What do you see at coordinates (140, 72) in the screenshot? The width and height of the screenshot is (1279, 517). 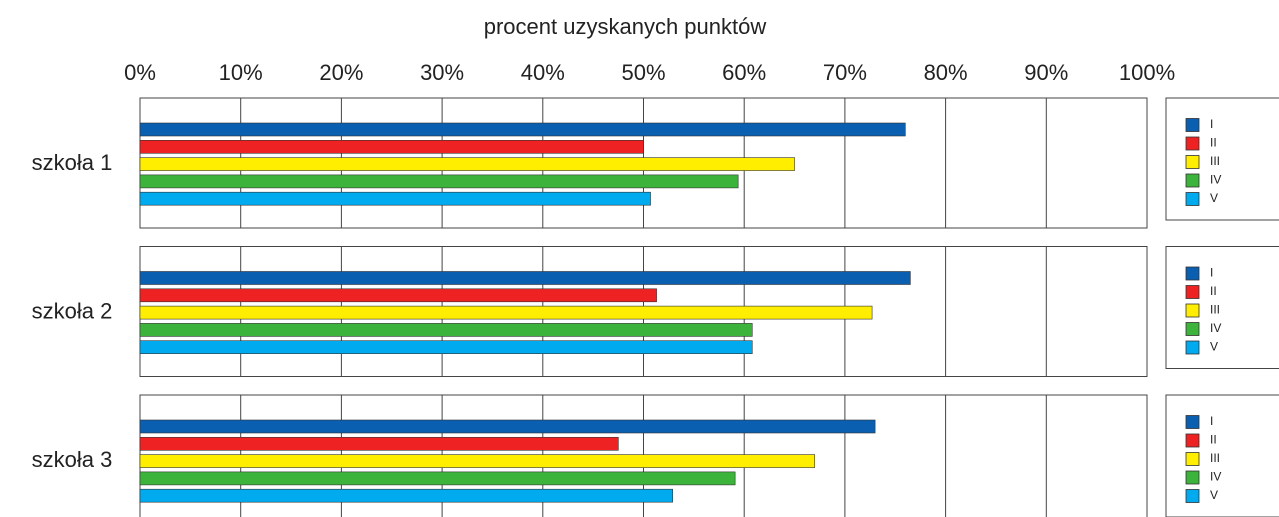 I see `x-tick-label: 0%` at bounding box center [140, 72].